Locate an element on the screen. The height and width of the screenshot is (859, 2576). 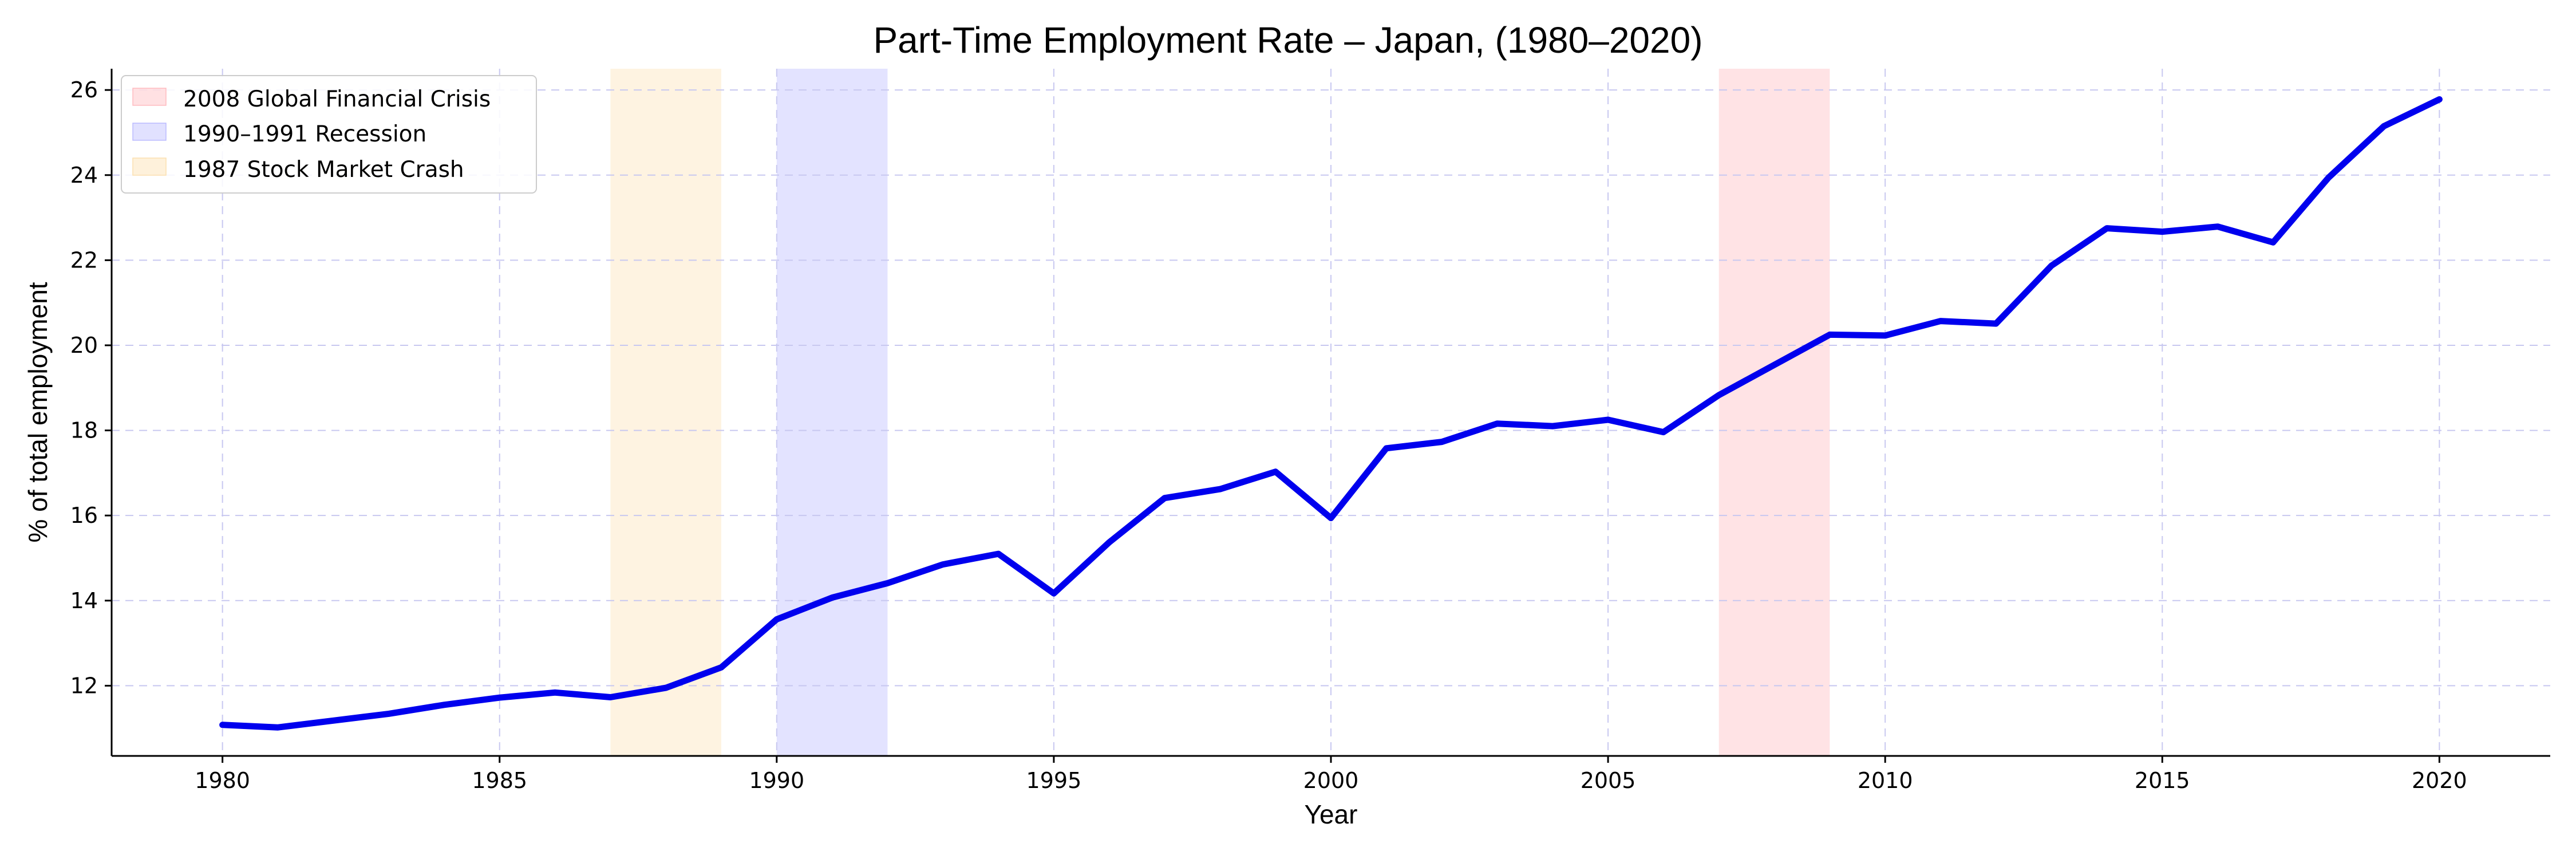
y-tick-label: 18 is located at coordinates (84, 431).